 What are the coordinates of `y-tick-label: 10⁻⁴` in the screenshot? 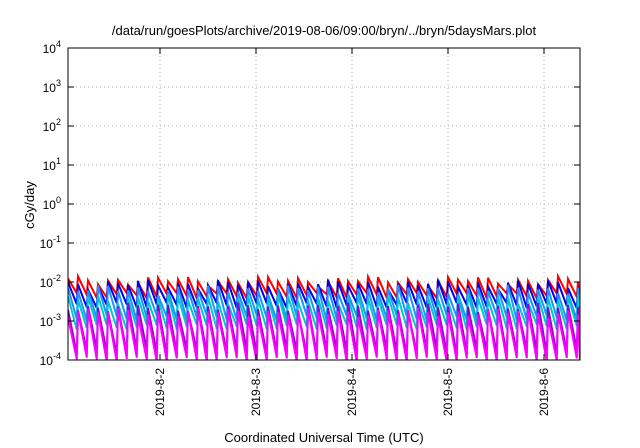 It's located at (50, 359).